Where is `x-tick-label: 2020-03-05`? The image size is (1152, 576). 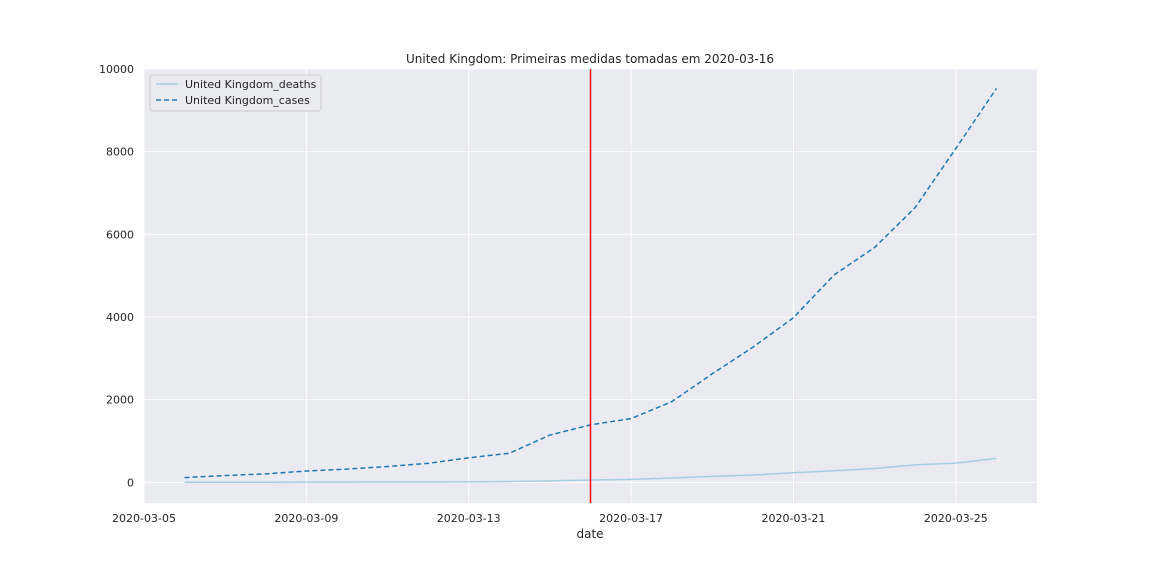
x-tick-label: 2020-03-05 is located at coordinates (144, 518).